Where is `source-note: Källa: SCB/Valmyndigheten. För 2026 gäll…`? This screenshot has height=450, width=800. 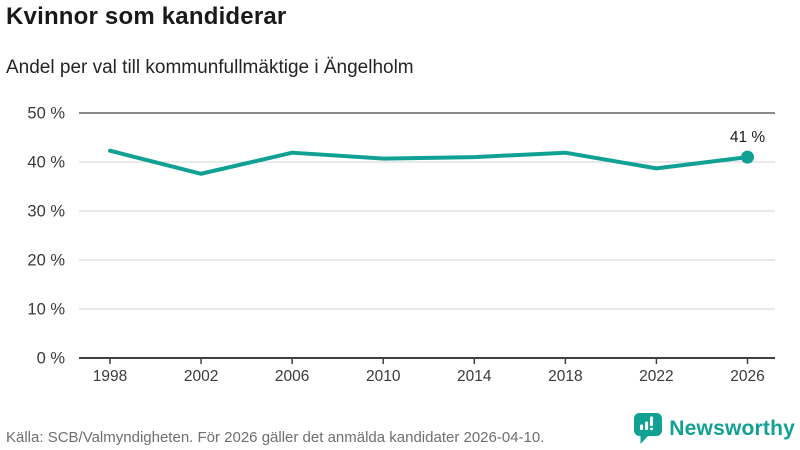 source-note: Källa: SCB/Valmyndigheten. För 2026 gäll… is located at coordinates (275, 437).